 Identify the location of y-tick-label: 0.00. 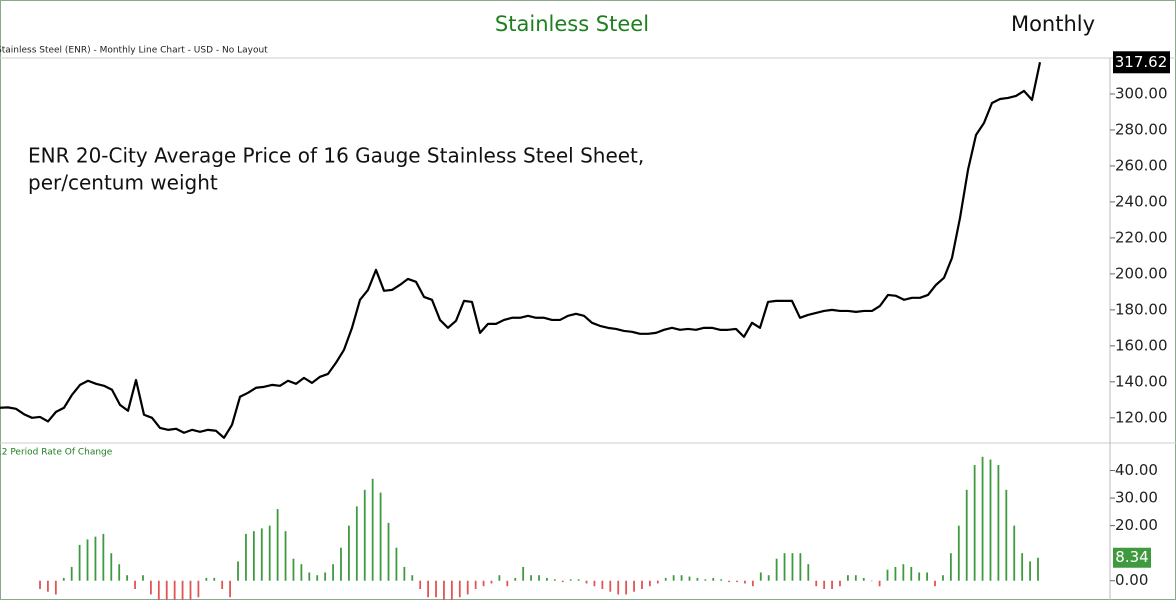
(1131, 580).